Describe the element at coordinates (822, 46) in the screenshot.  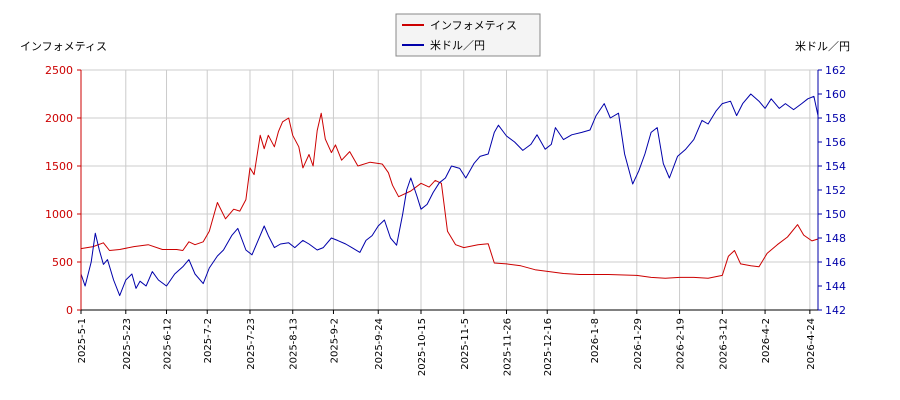
I see `right-axis-title: 米ドル／円` at that location.